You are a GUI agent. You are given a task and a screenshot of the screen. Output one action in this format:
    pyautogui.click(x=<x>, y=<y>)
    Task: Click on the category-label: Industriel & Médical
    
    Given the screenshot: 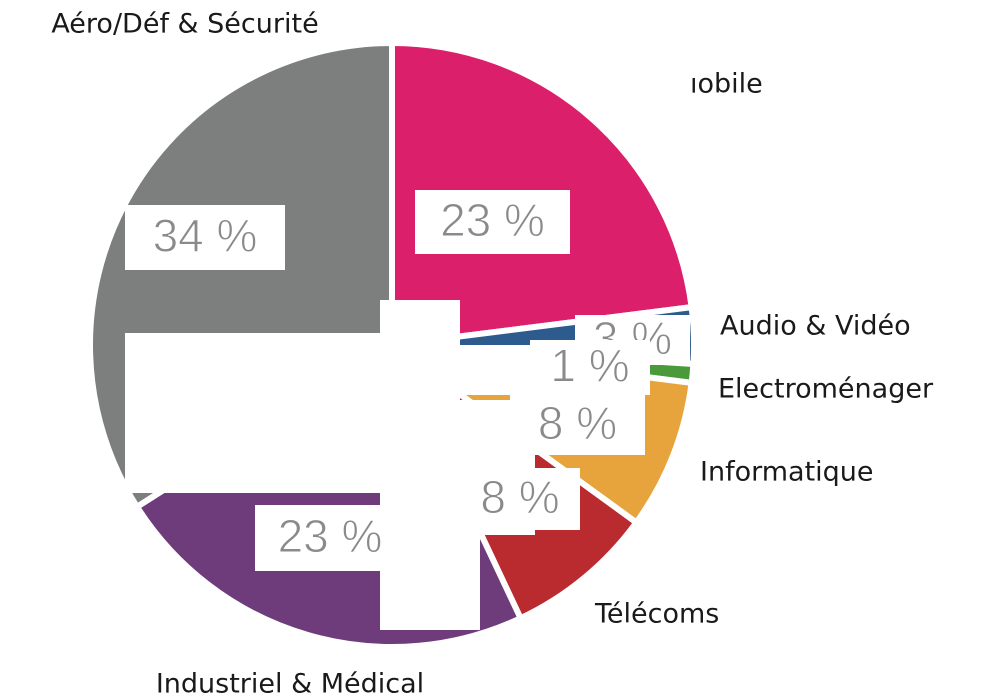 What is the action you would take?
    pyautogui.click(x=290, y=683)
    